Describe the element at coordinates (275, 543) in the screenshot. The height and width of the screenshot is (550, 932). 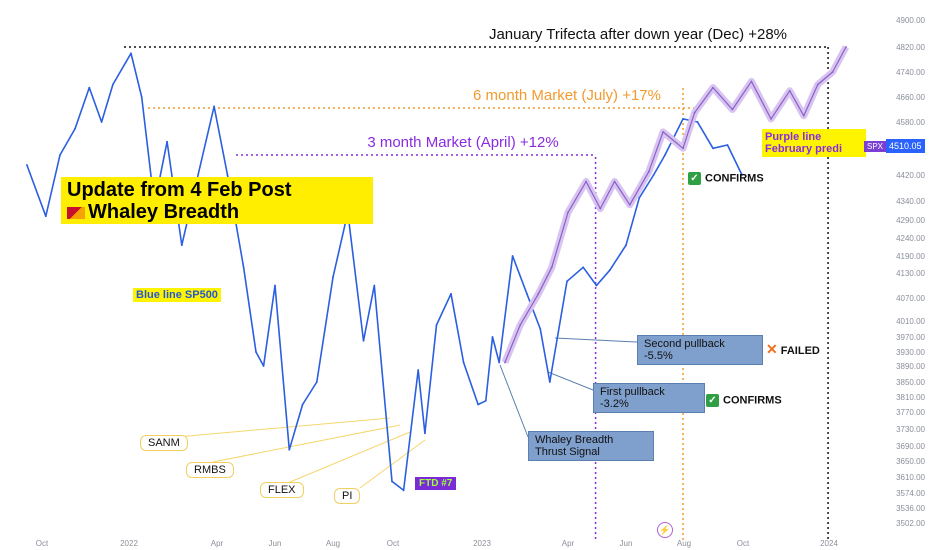
I see `x-tick-label: Jun` at that location.